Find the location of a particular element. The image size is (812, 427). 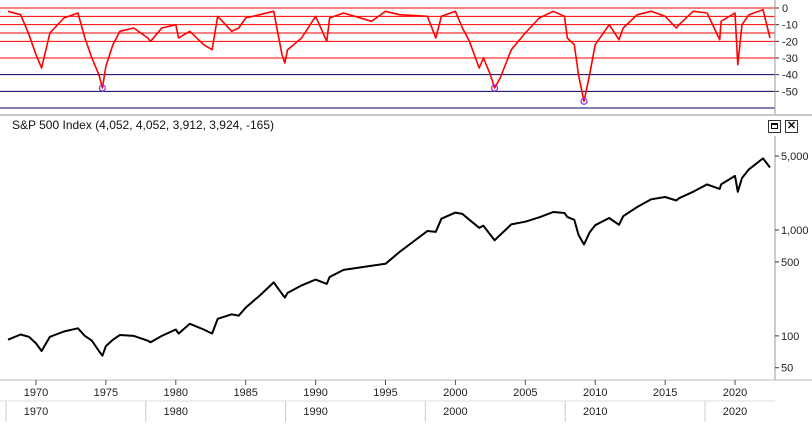

price-y-tick-label: 500 is located at coordinates (790, 263).